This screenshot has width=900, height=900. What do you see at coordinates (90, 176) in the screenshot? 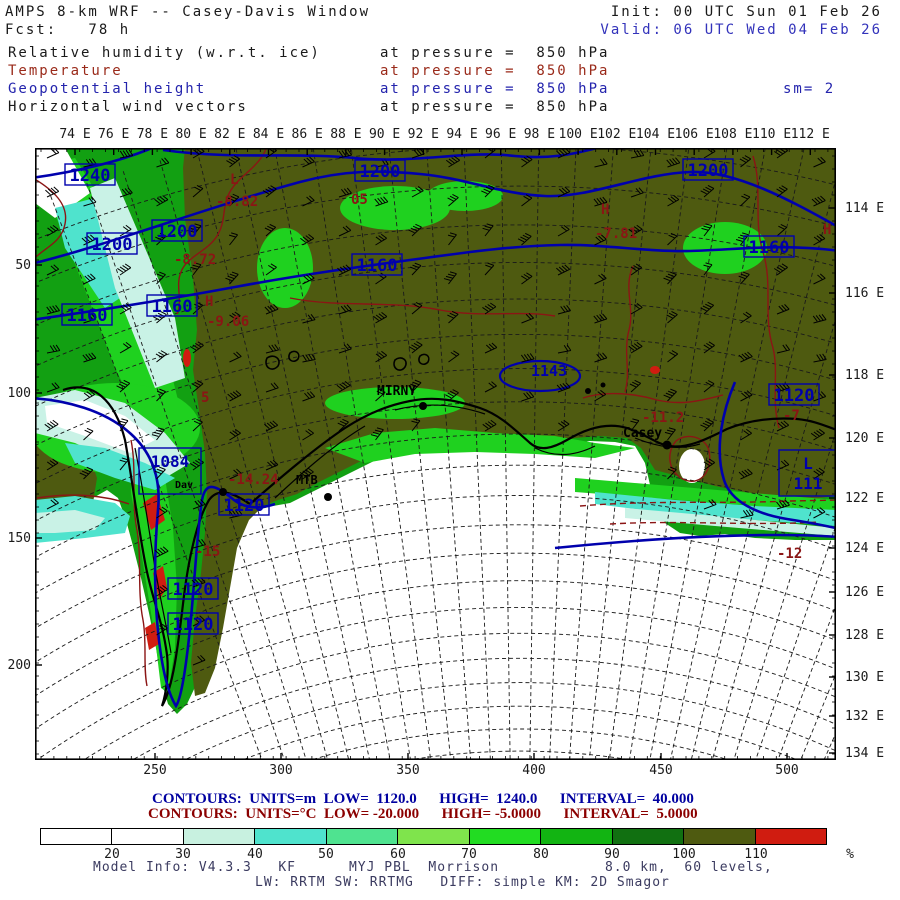
I see `svg-text: 1240` at bounding box center [90, 176].